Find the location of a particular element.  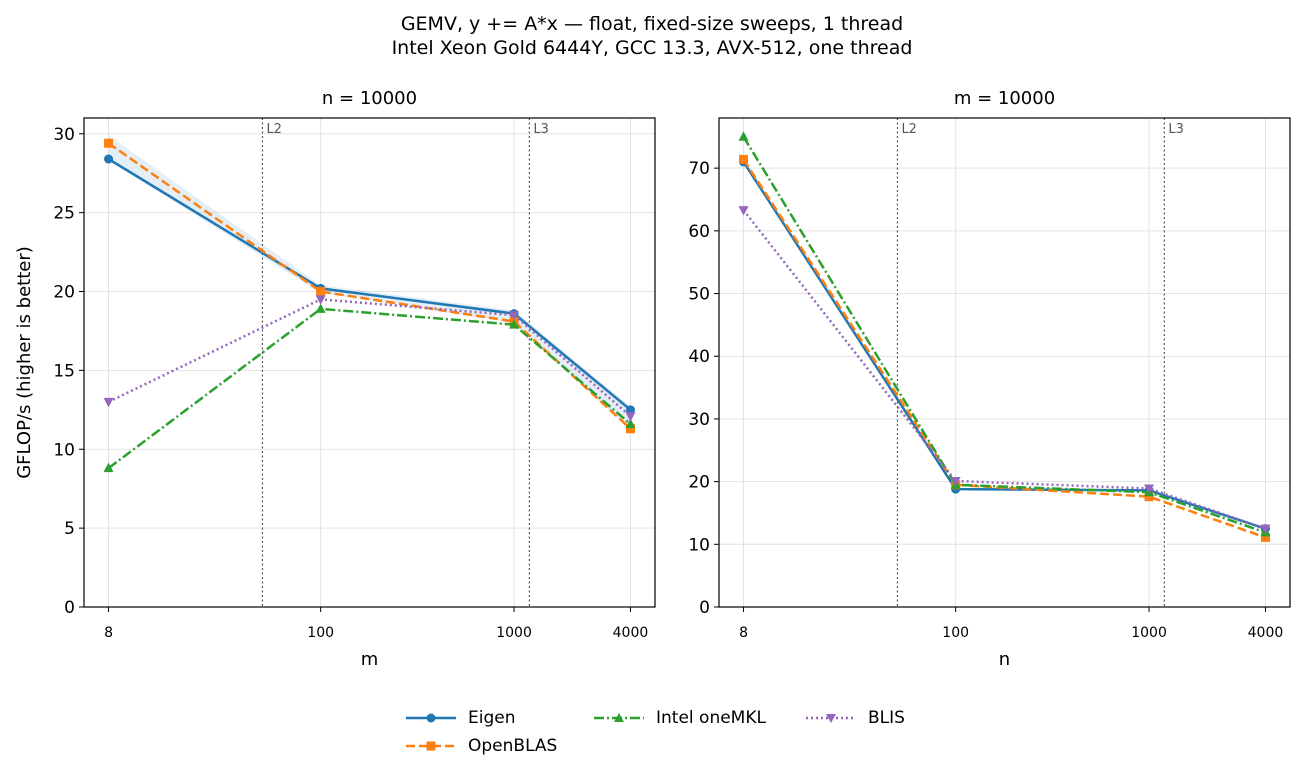

series-line-blis is located at coordinates (369, 358).